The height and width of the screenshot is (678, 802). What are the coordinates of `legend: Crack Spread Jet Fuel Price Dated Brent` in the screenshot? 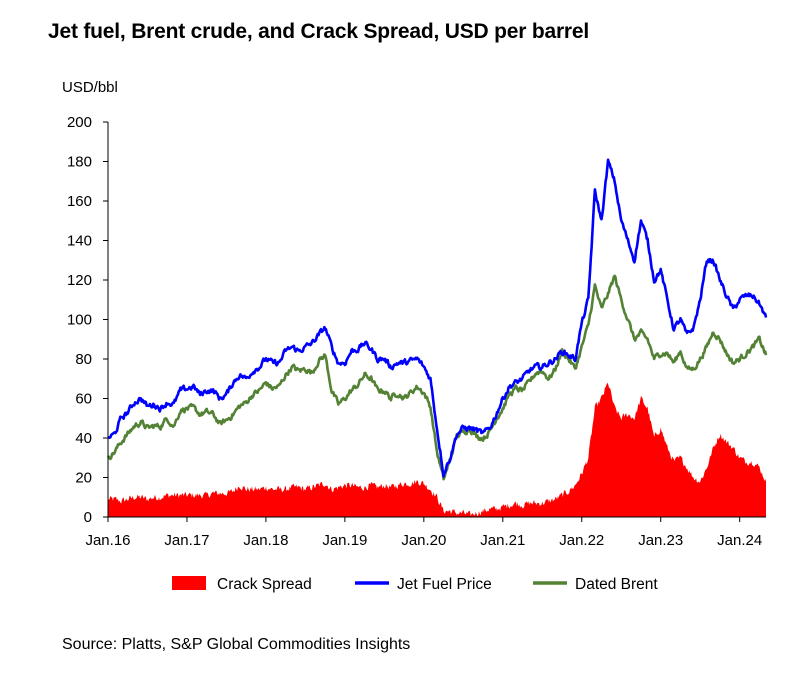 It's located at (415, 584).